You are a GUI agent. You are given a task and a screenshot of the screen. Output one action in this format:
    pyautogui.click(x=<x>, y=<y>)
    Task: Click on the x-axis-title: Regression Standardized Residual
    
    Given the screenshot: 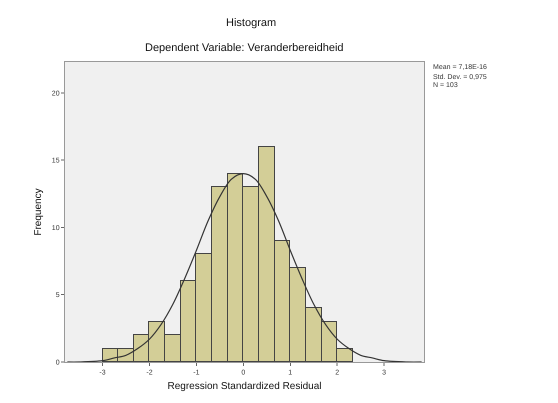 What is the action you would take?
    pyautogui.click(x=245, y=386)
    